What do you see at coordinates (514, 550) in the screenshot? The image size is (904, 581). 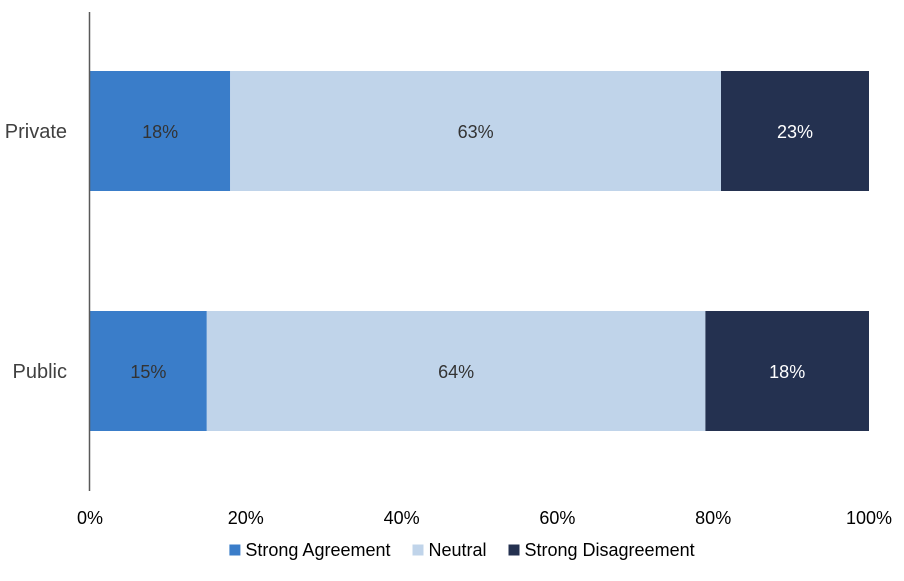 I see `legend-swatch-strong-disagreement` at bounding box center [514, 550].